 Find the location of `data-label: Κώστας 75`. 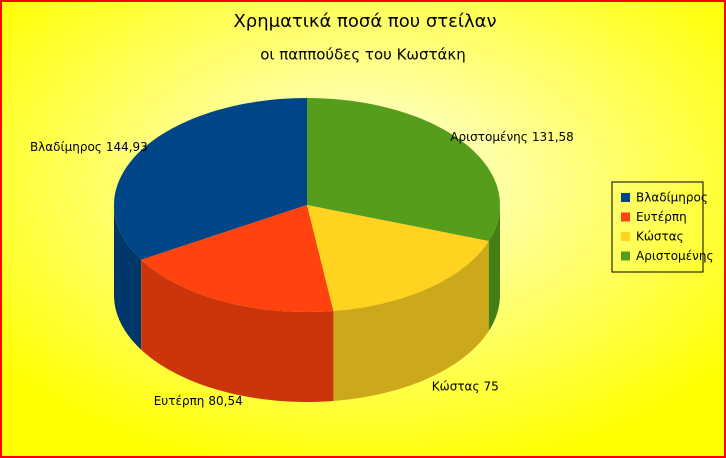

data-label: Κώστας 75 is located at coordinates (465, 386).